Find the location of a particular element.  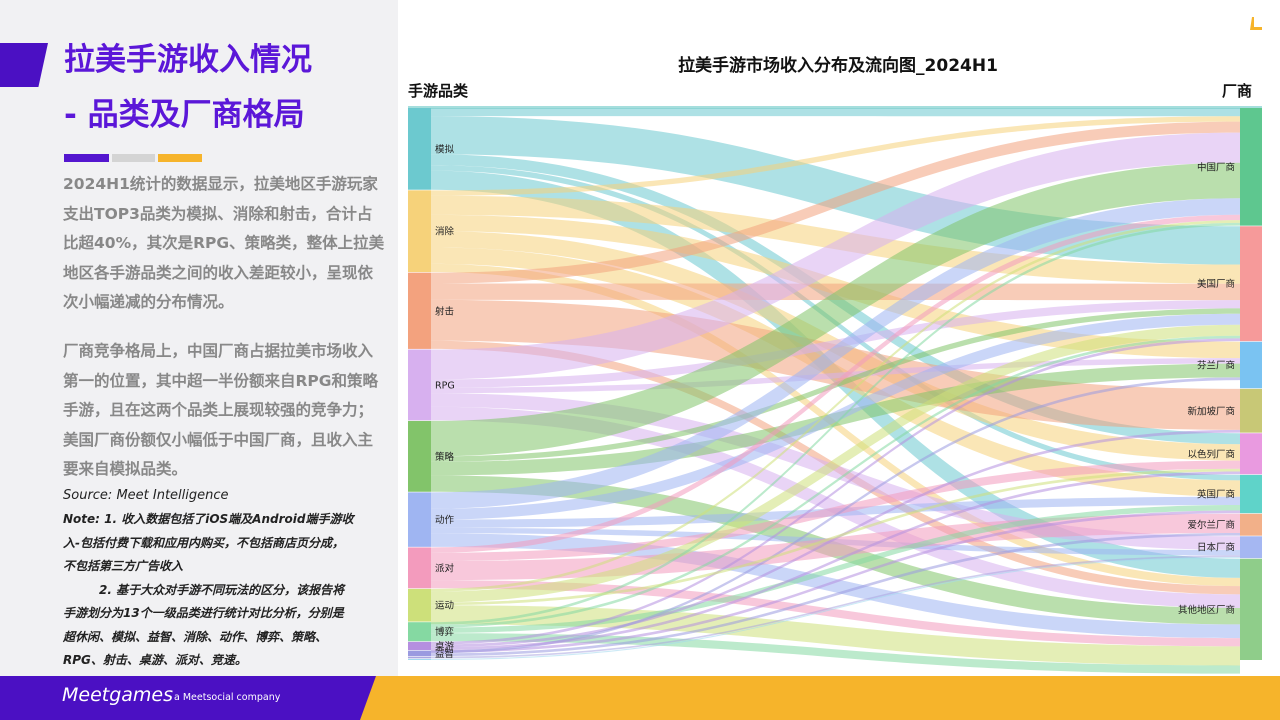

decor-bar-yellow is located at coordinates (180, 158).